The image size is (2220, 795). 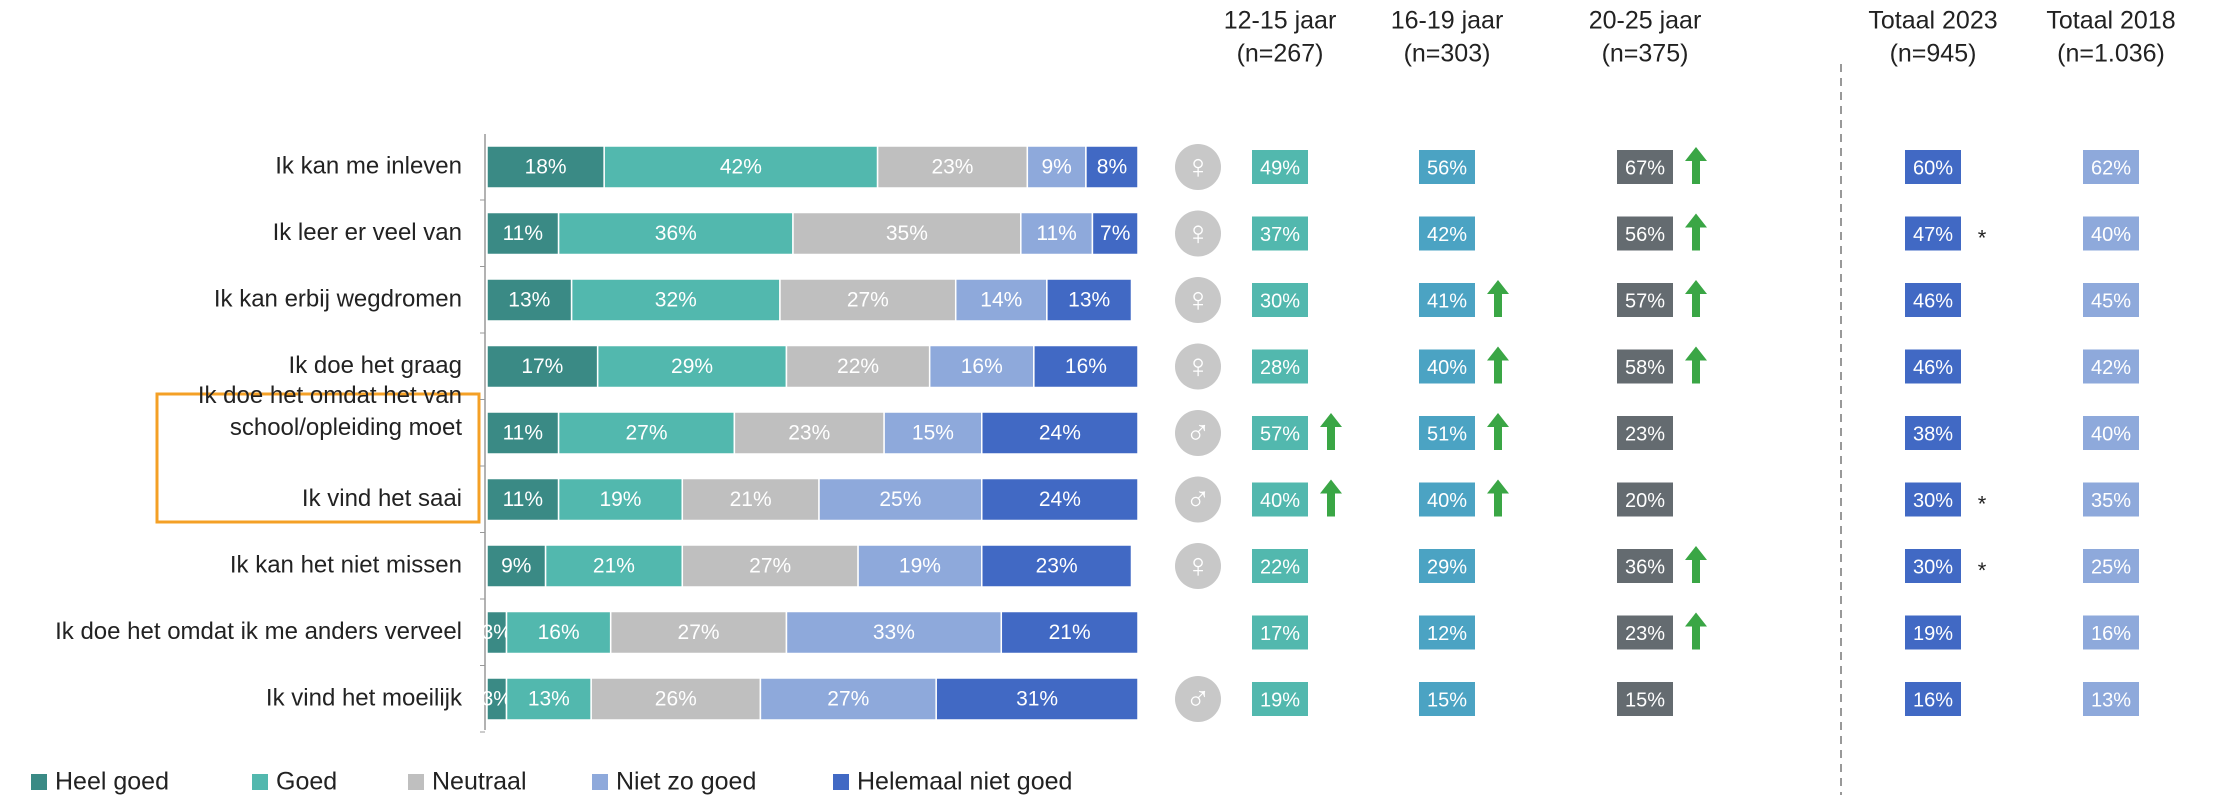 I want to click on bar-value-label: 25%, so click(x=900, y=499).